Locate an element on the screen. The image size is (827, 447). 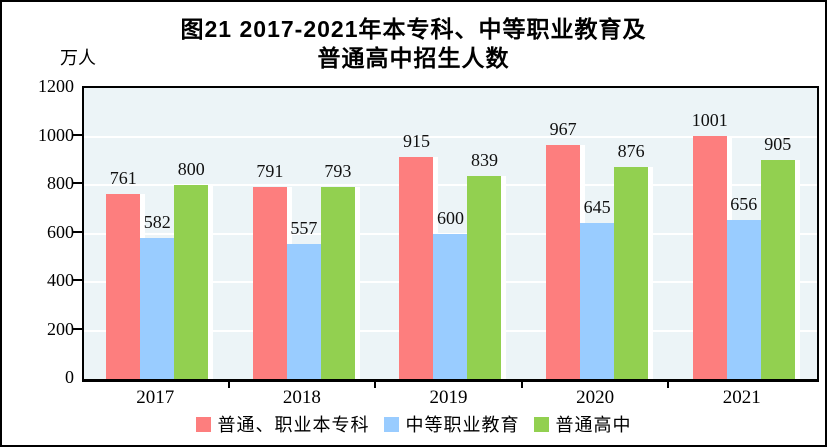
bar-value-label: 967 is located at coordinates (563, 128).